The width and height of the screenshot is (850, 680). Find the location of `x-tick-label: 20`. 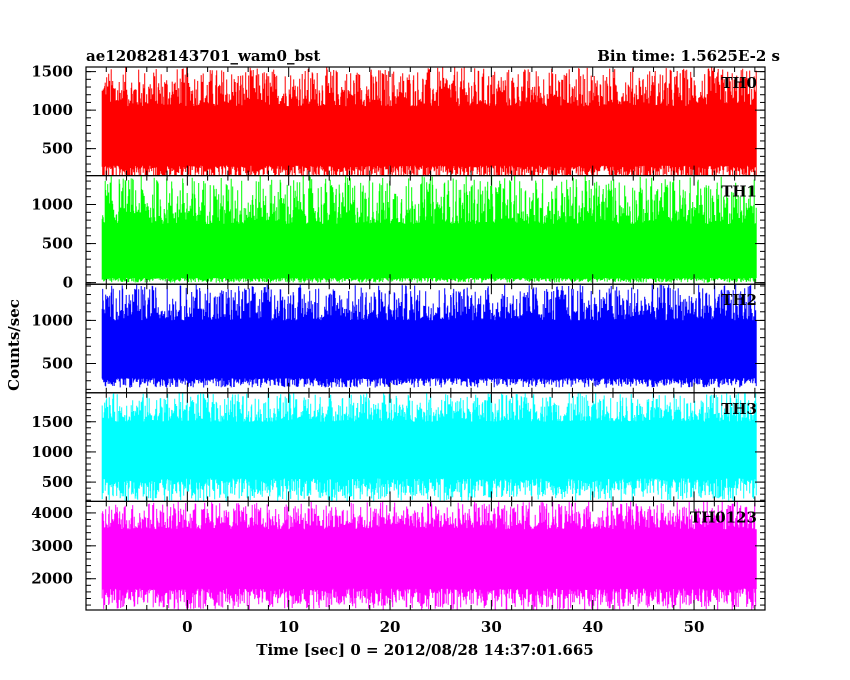

x-tick-label: 20 is located at coordinates (390, 627).